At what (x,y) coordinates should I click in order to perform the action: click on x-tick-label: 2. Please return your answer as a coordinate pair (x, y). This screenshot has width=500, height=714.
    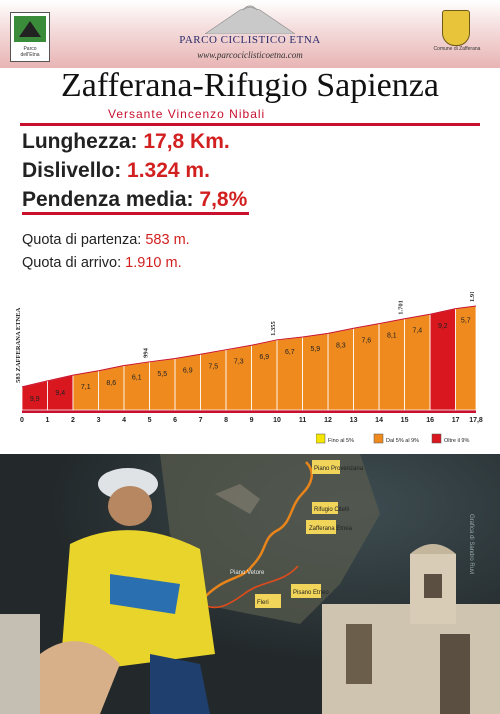
    Looking at the image, I should click on (73, 420).